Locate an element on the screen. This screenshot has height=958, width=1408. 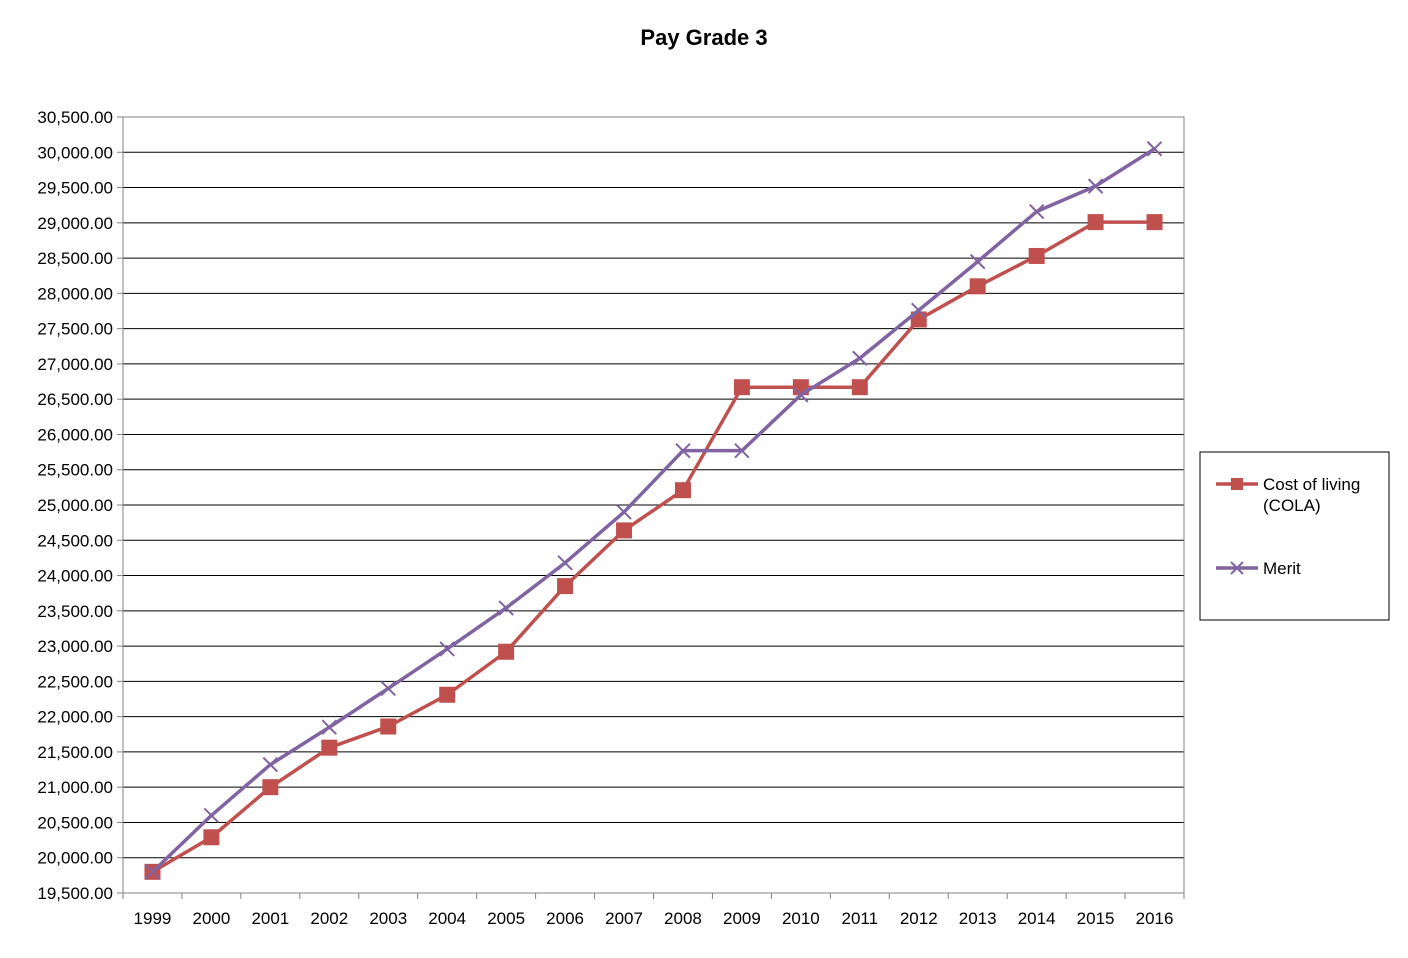
x-tick-label: 2009 is located at coordinates (742, 918).